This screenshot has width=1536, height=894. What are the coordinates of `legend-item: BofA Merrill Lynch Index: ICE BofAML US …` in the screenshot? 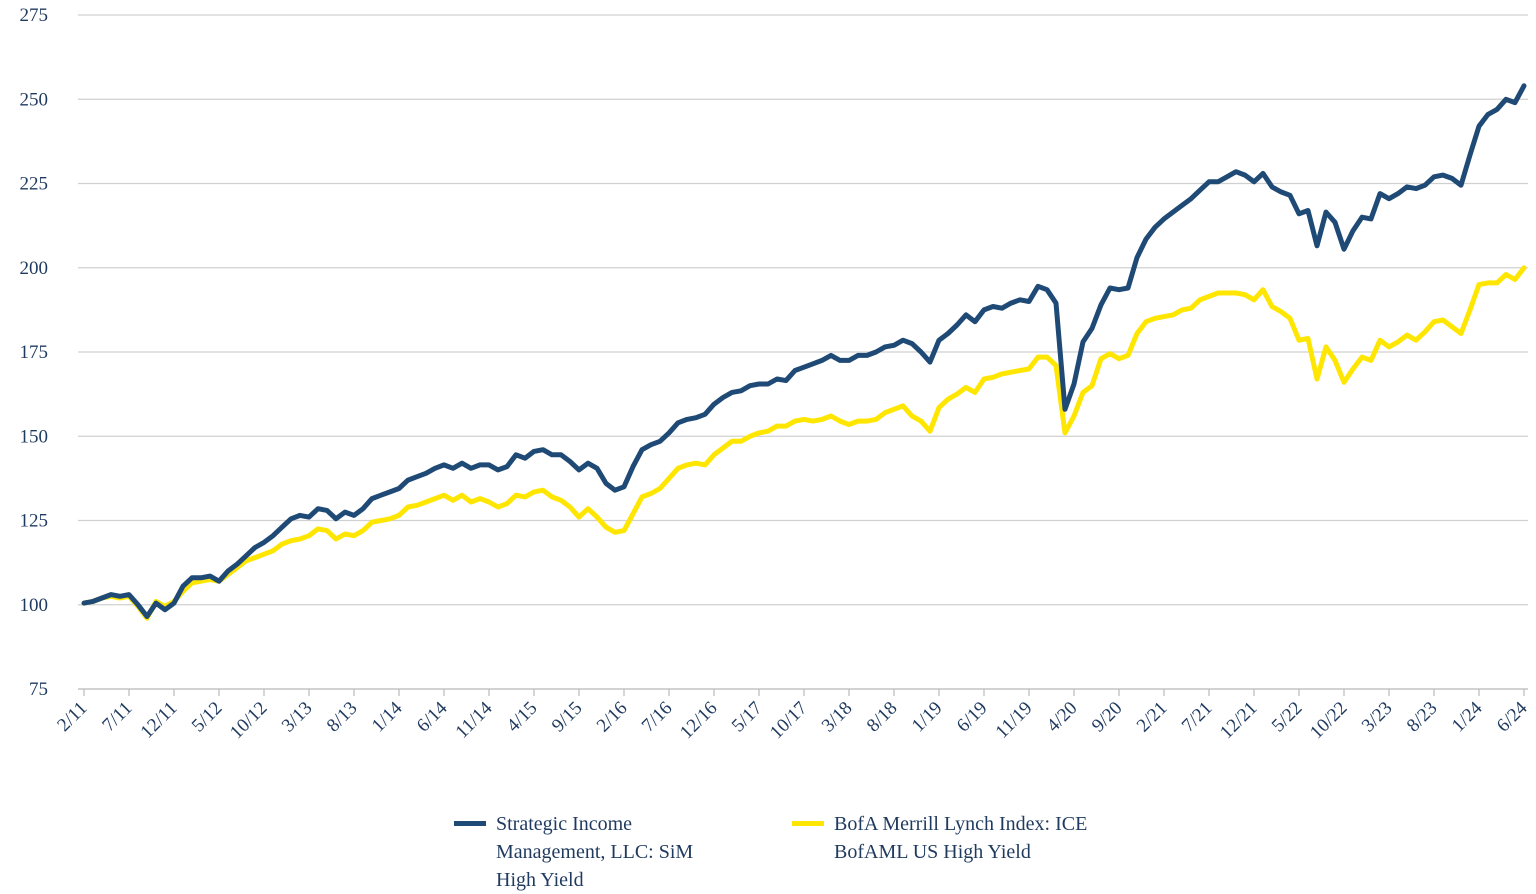 It's located at (952, 838).